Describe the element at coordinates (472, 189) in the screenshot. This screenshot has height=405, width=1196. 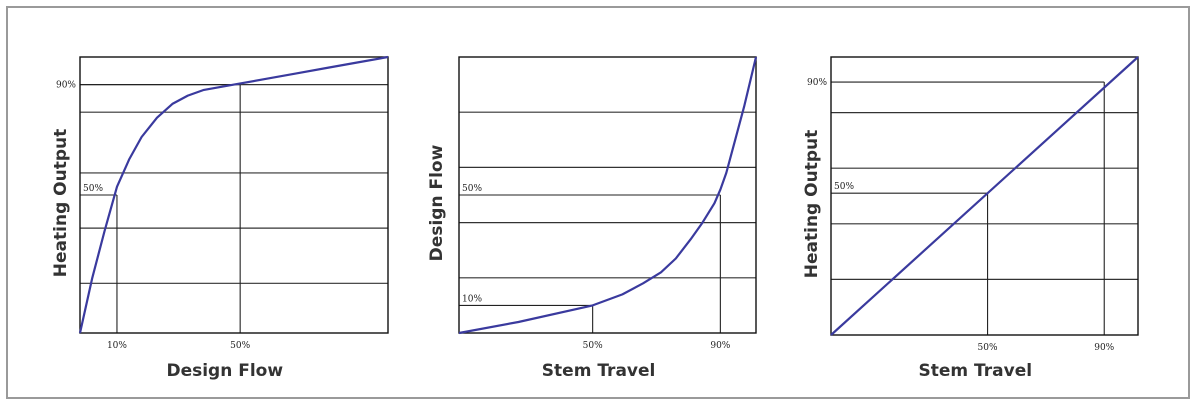
I see `chart-2-ref-y-label-2: 50%` at that location.